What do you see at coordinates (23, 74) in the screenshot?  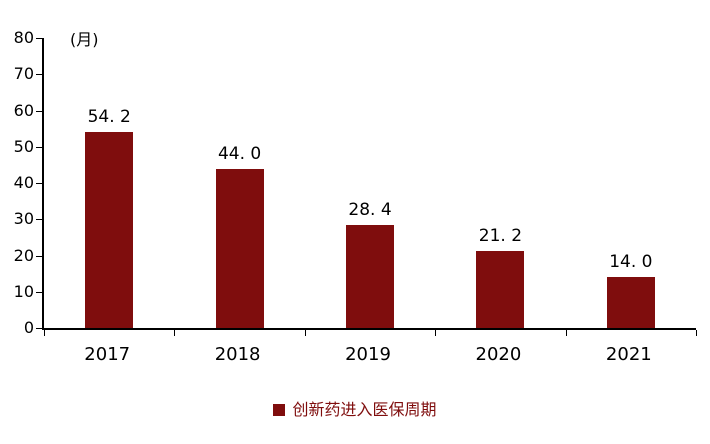 I see `y-axis-tick-label: 70` at bounding box center [23, 74].